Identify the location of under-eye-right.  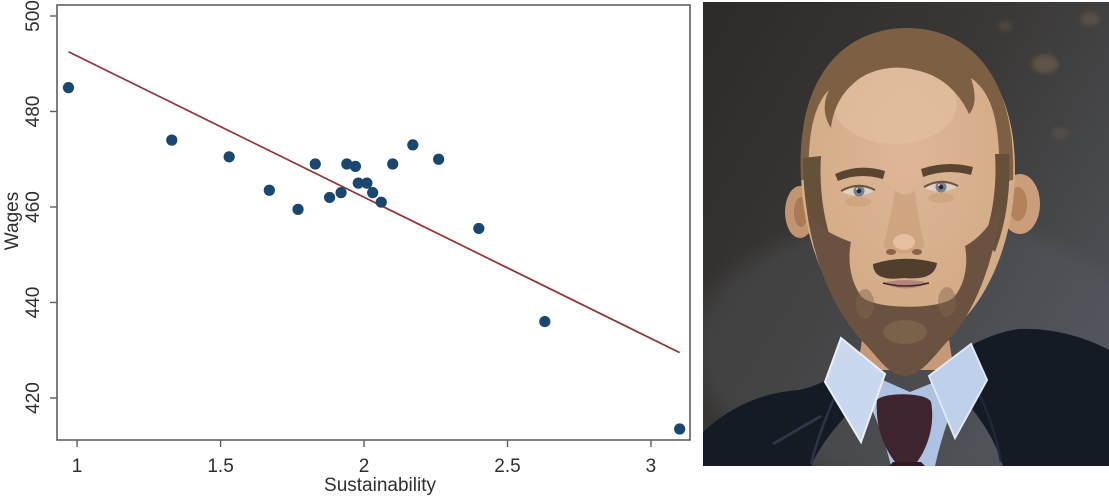
(941, 198).